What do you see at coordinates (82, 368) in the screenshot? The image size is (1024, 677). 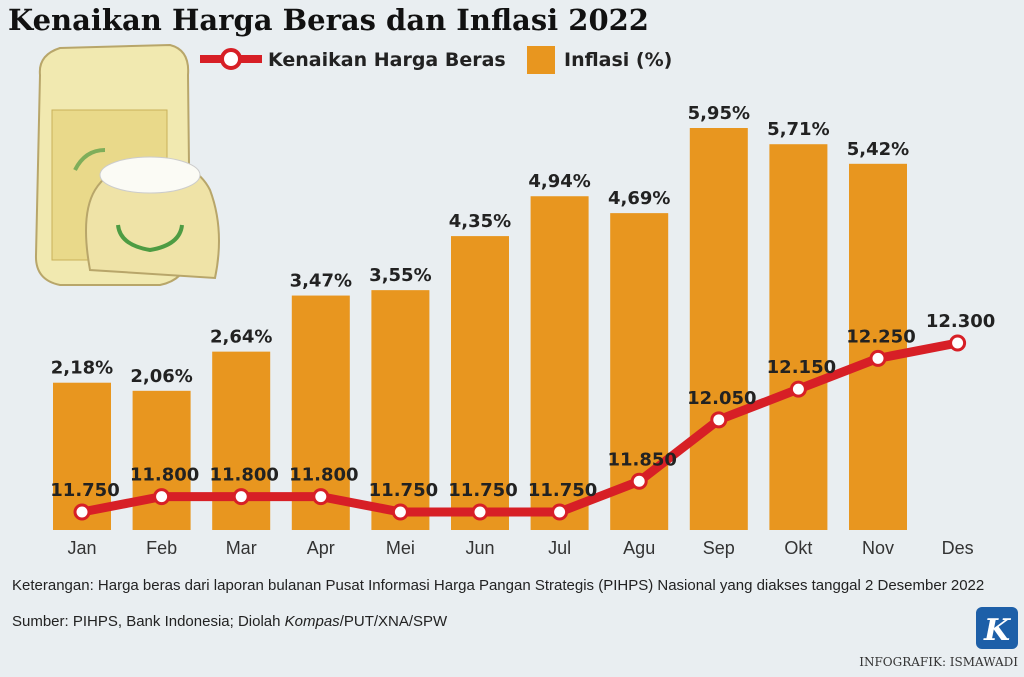 I see `data-label: 2,18%` at bounding box center [82, 368].